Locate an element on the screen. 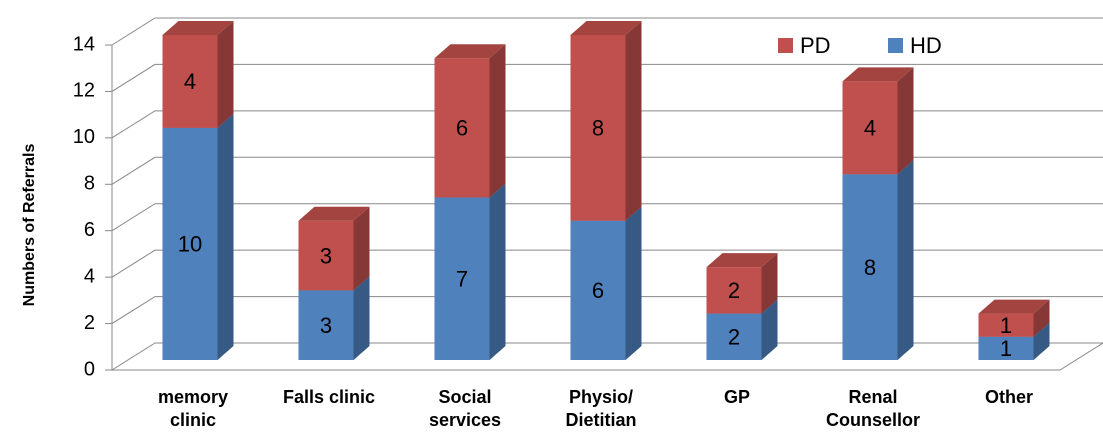 The height and width of the screenshot is (438, 1103). y-tick-label: 14 is located at coordinates (84, 44).